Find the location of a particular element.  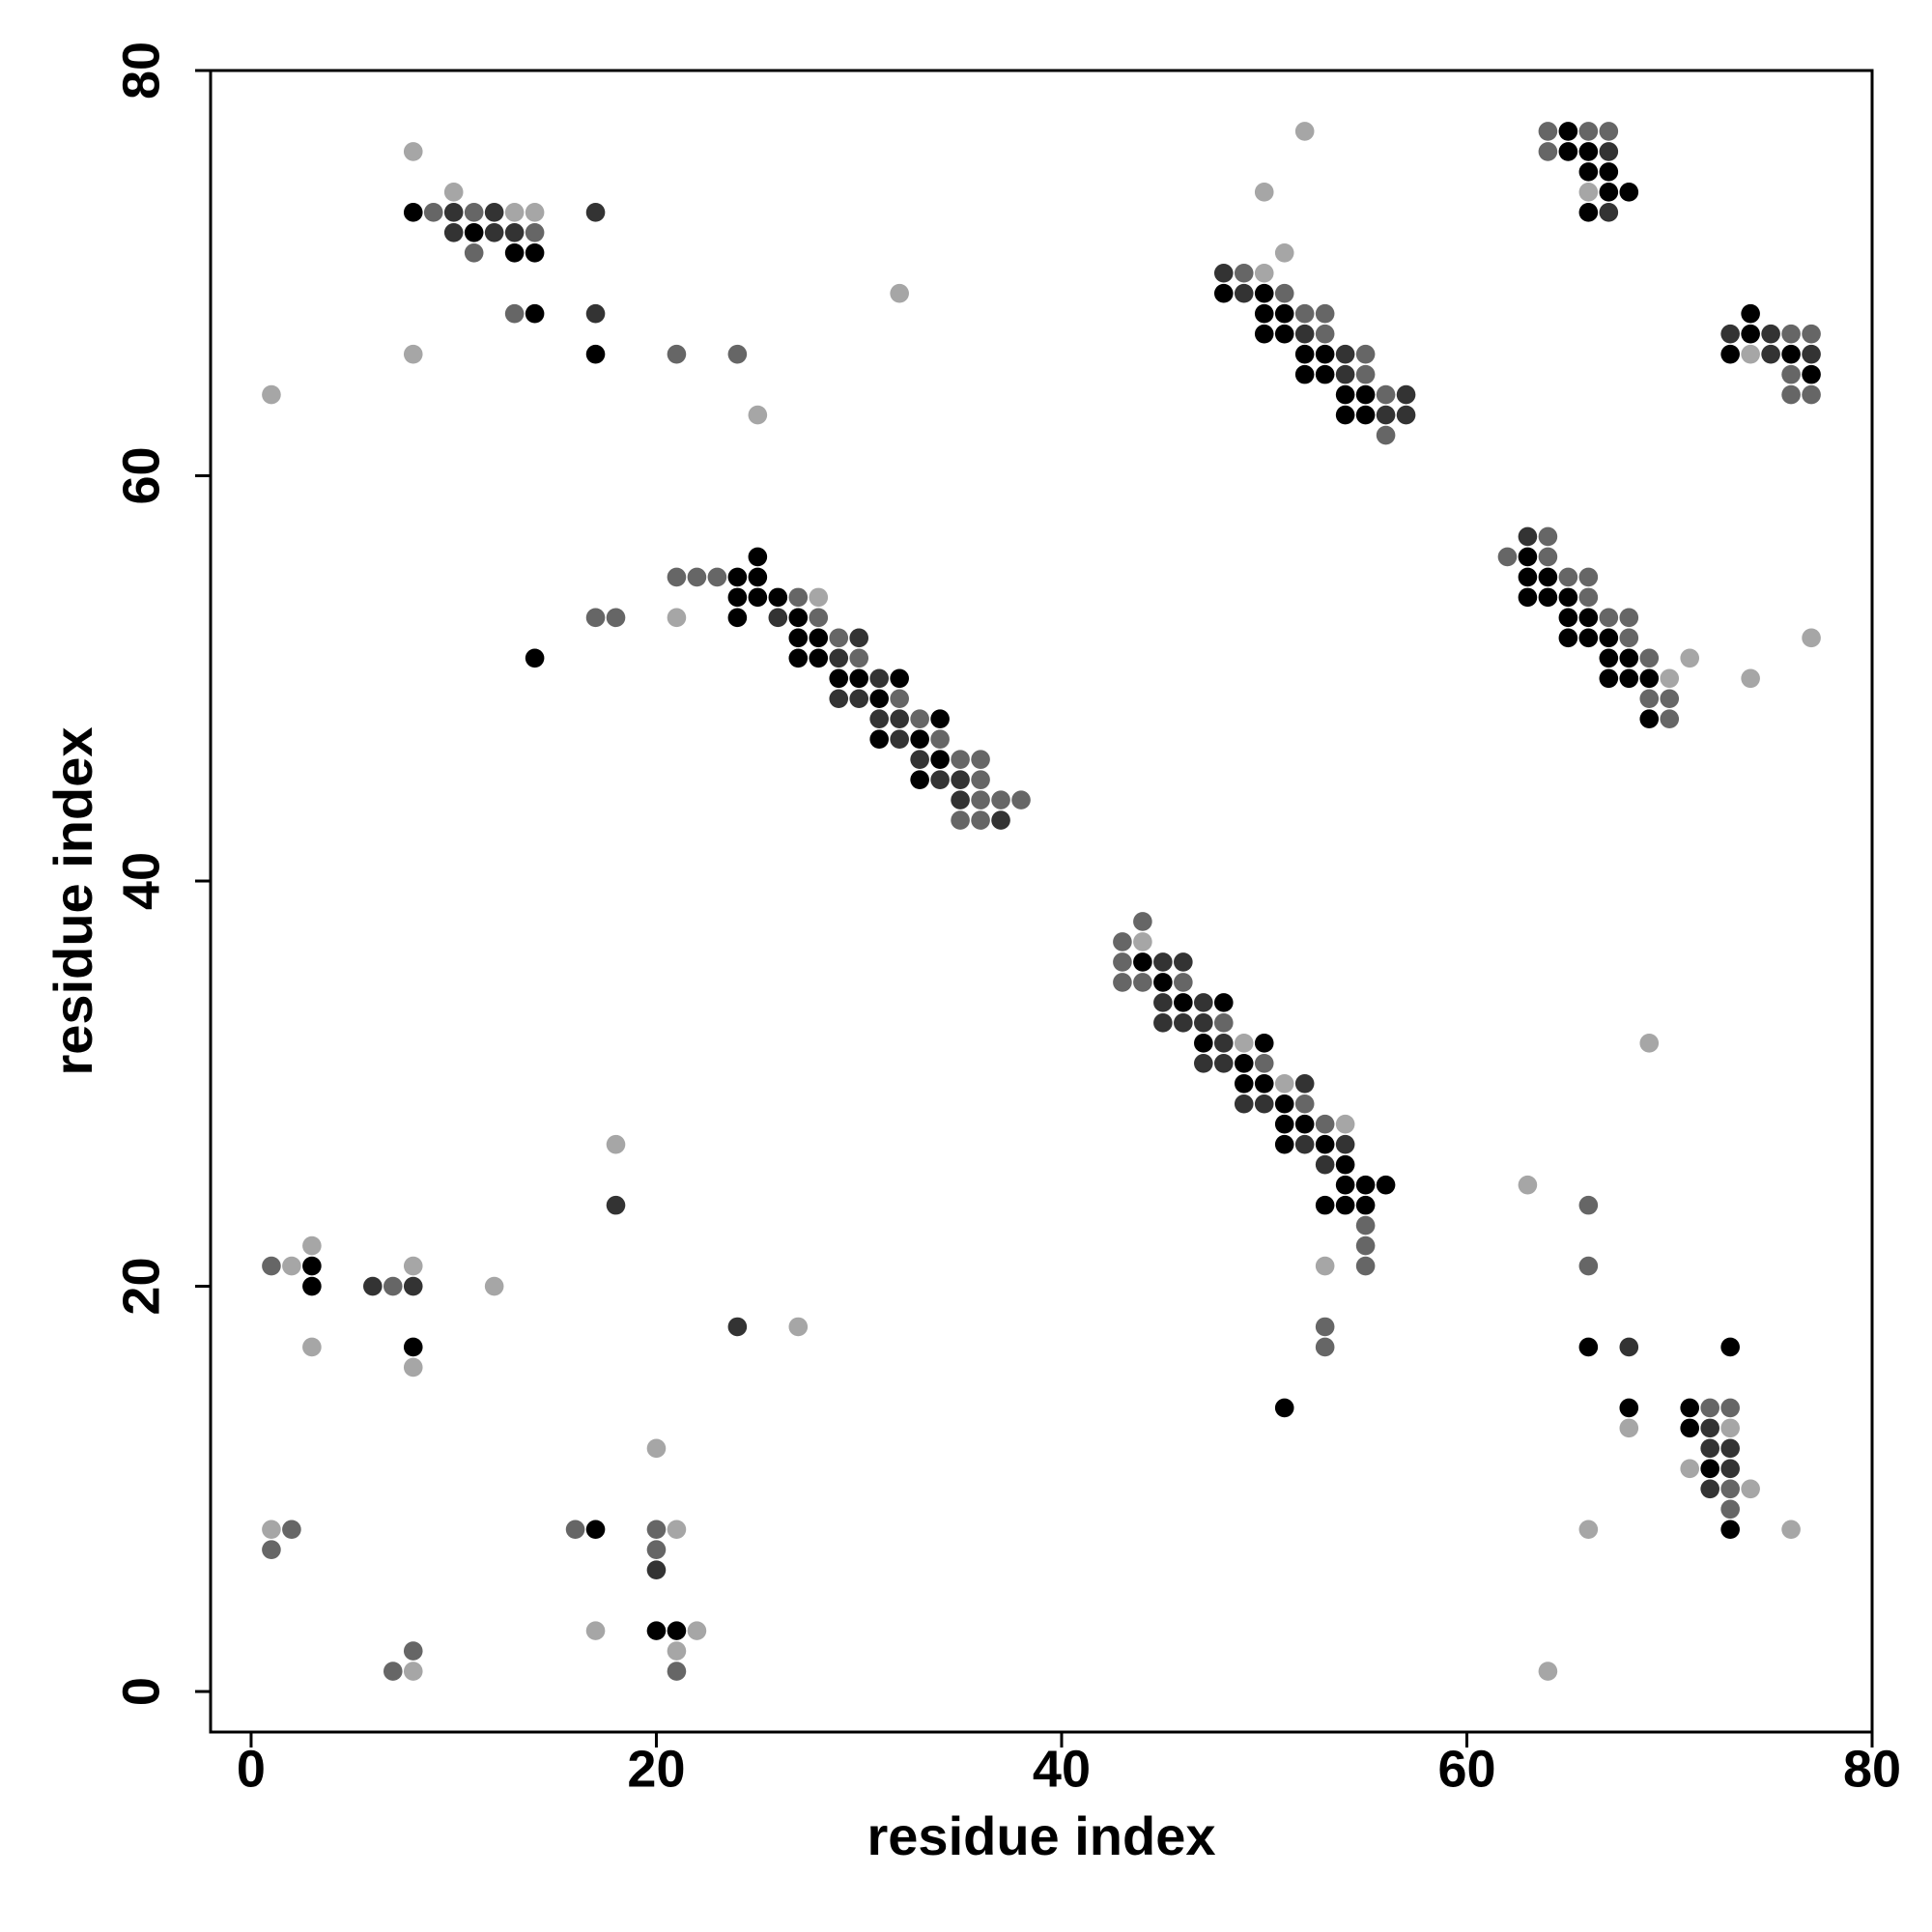

y-tick-label: 40 is located at coordinates (141, 881).